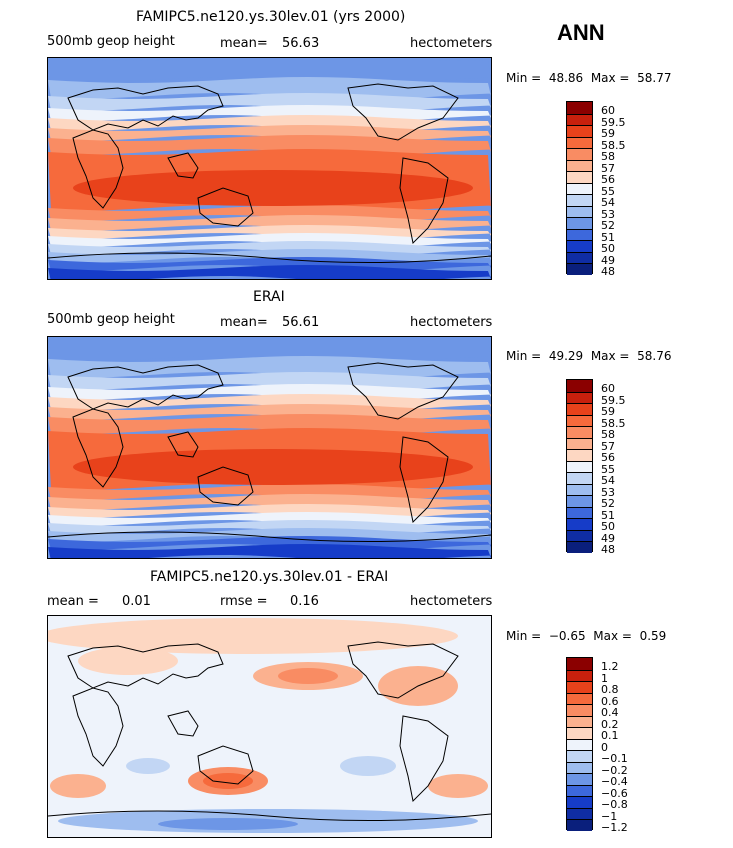 The image size is (733, 848). What do you see at coordinates (608, 226) in the screenshot?
I see `colorbar-label: 52` at bounding box center [608, 226].